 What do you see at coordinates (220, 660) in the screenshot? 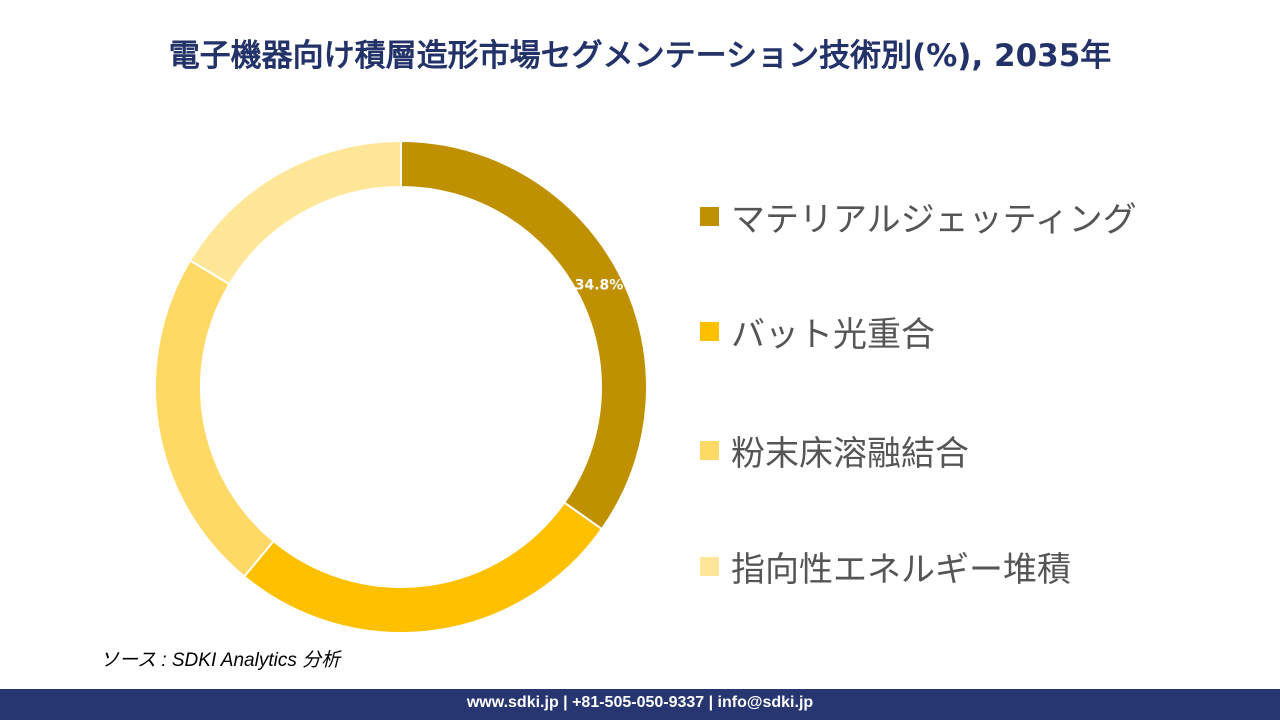
I see `source-note: ソース : SDKI Analytics 分析` at bounding box center [220, 660].